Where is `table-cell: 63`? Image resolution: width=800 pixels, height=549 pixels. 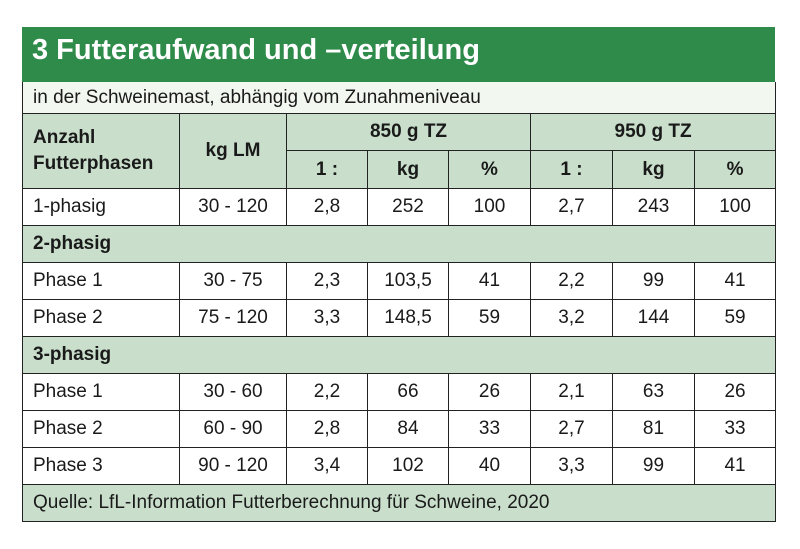 table-cell: 63 is located at coordinates (653, 392).